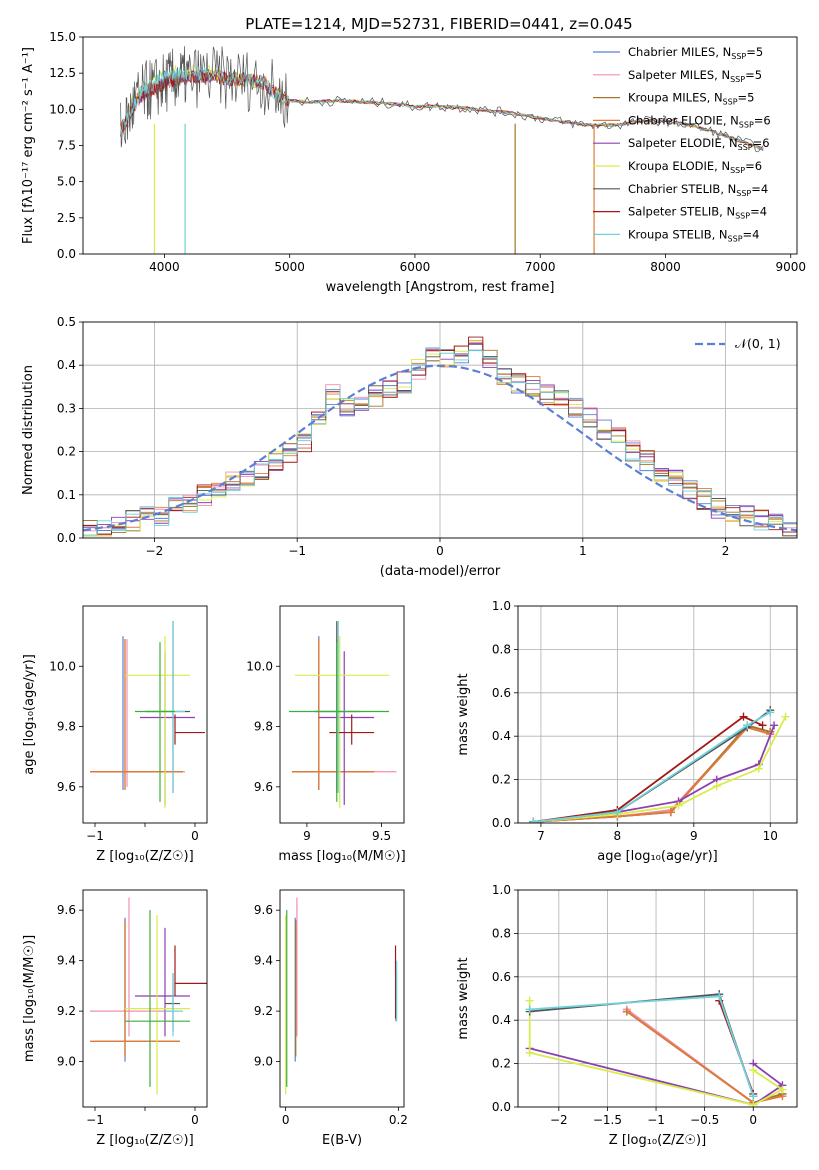 This screenshot has width=819, height=1170. What do you see at coordinates (758, 343) in the screenshot?
I see `legend-entry: 𝒩(0, 1)` at bounding box center [758, 343].